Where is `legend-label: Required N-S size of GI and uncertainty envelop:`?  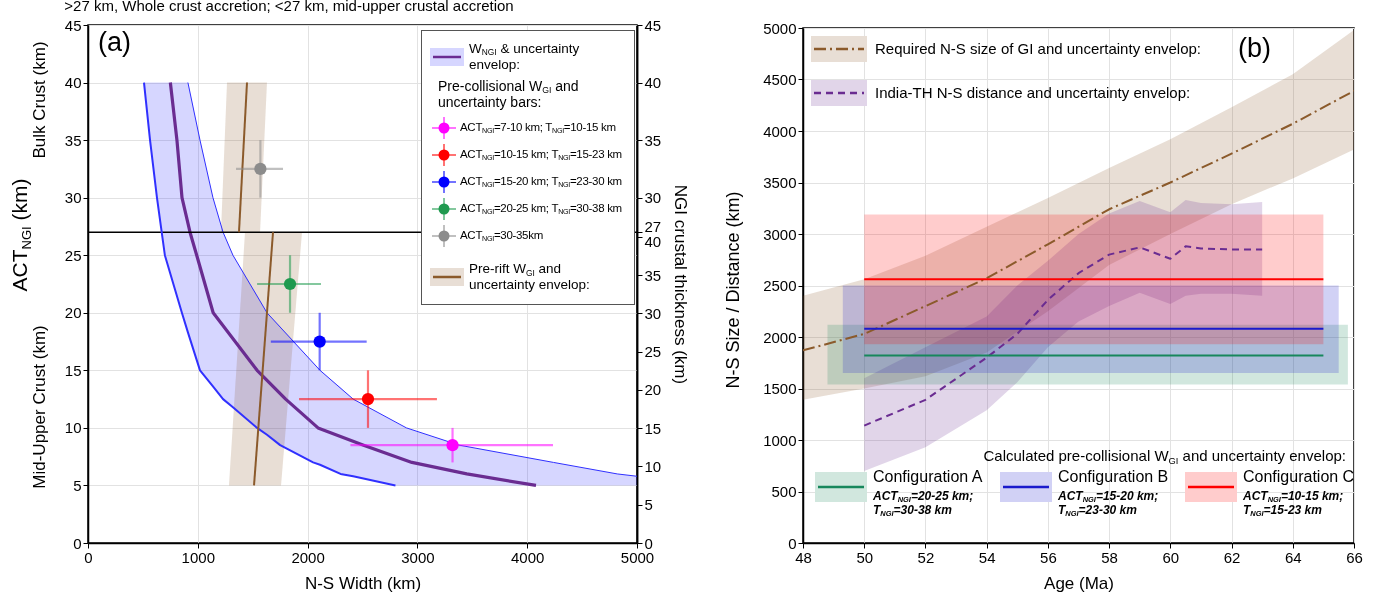
legend-label: Required N-S size of GI and uncertainty envelop: is located at coordinates (1038, 49).